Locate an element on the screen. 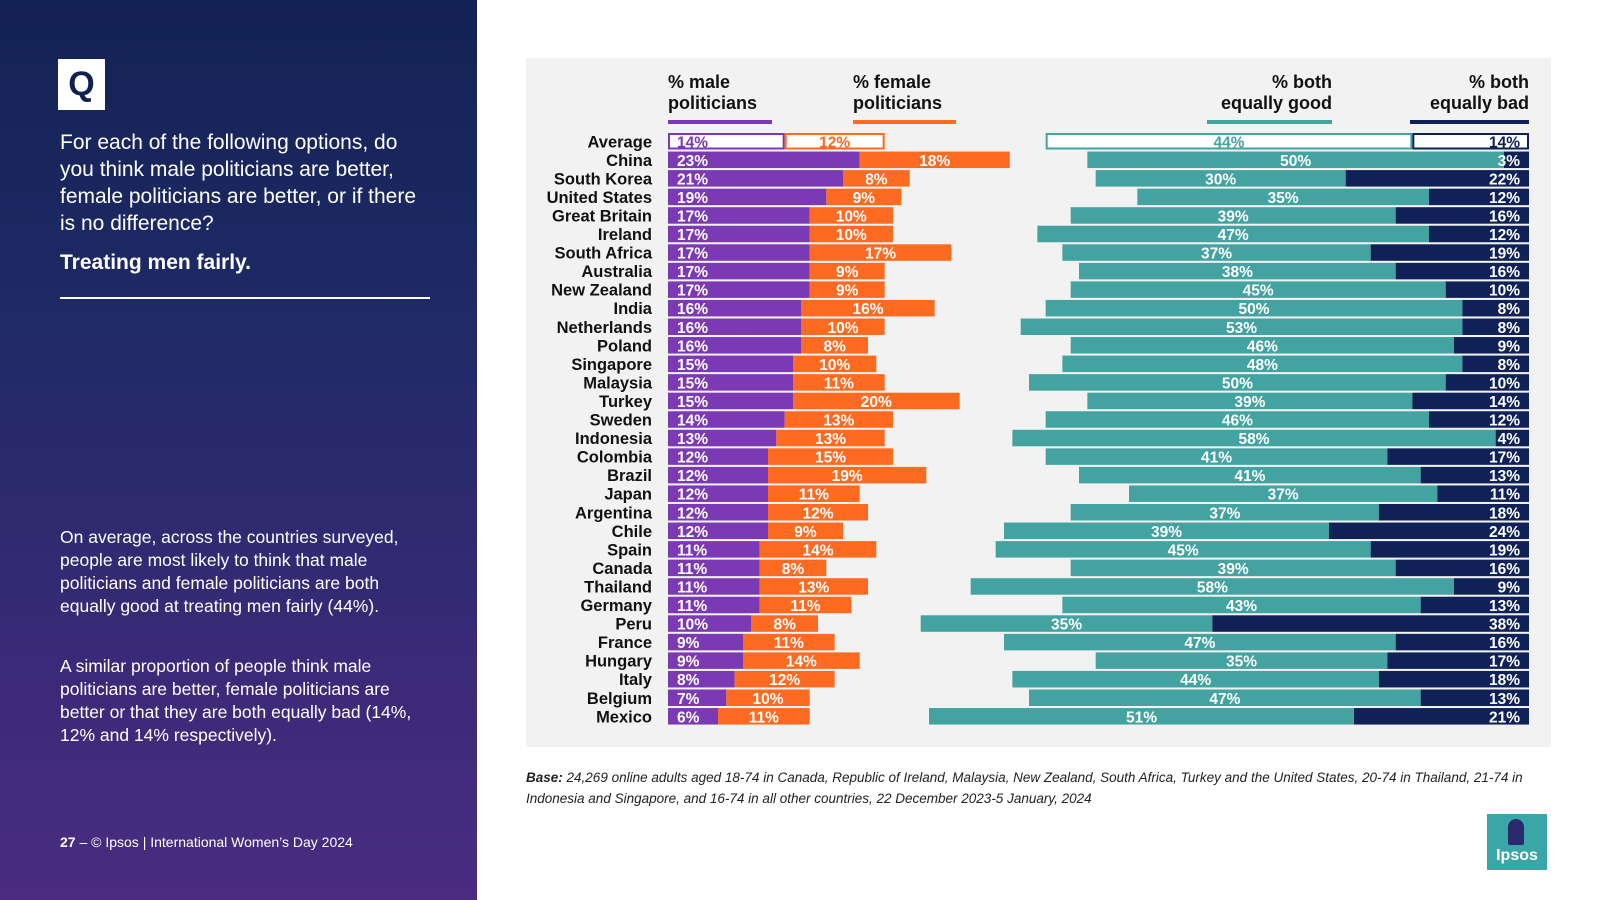  bar-male-spain is located at coordinates (714, 549).